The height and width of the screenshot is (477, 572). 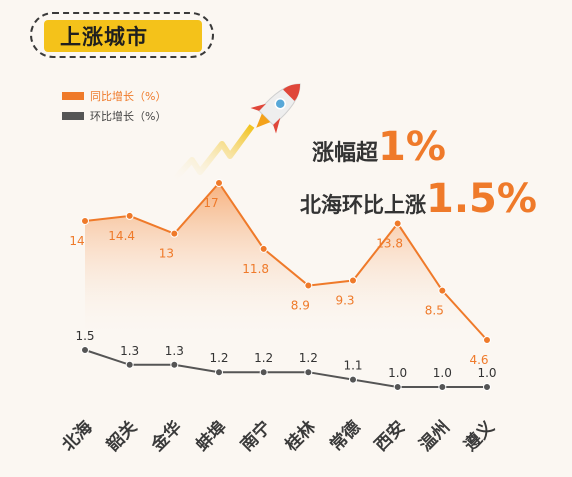 I want to click on headline-line2-value: 1.5%, so click(x=481, y=199).